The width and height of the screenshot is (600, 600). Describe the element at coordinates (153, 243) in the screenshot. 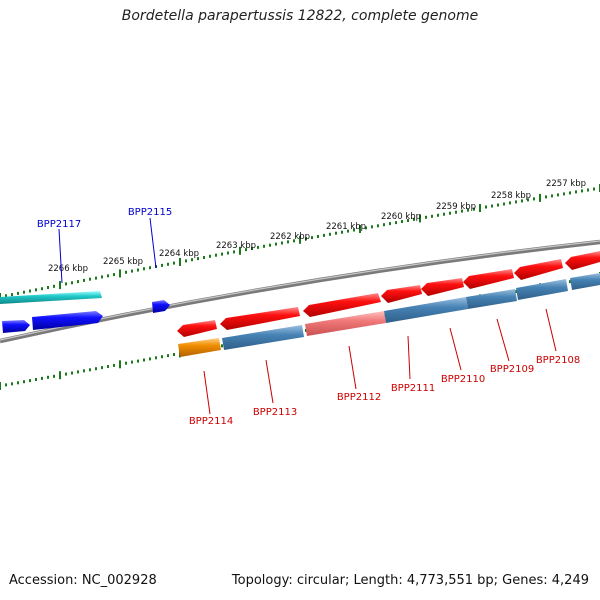

I see `leader-bpp2115` at that location.